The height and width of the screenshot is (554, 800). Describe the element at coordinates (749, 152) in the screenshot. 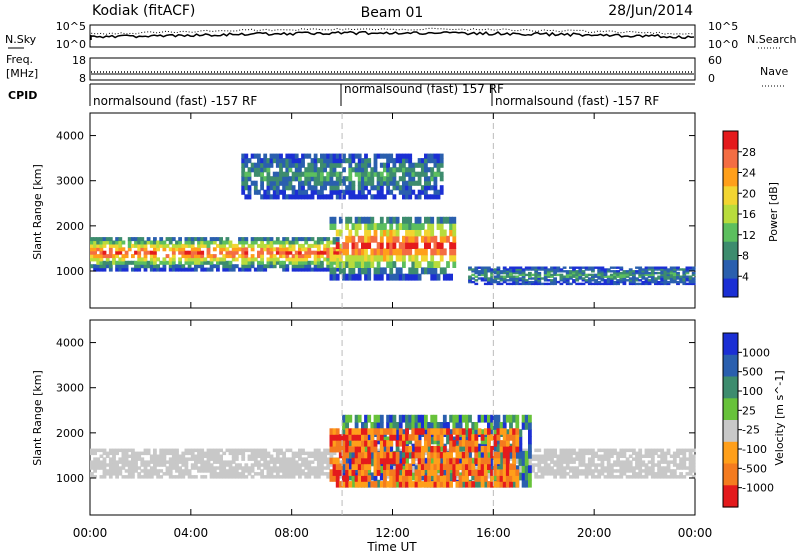

I see `colorbar-tick-label: 28` at that location.